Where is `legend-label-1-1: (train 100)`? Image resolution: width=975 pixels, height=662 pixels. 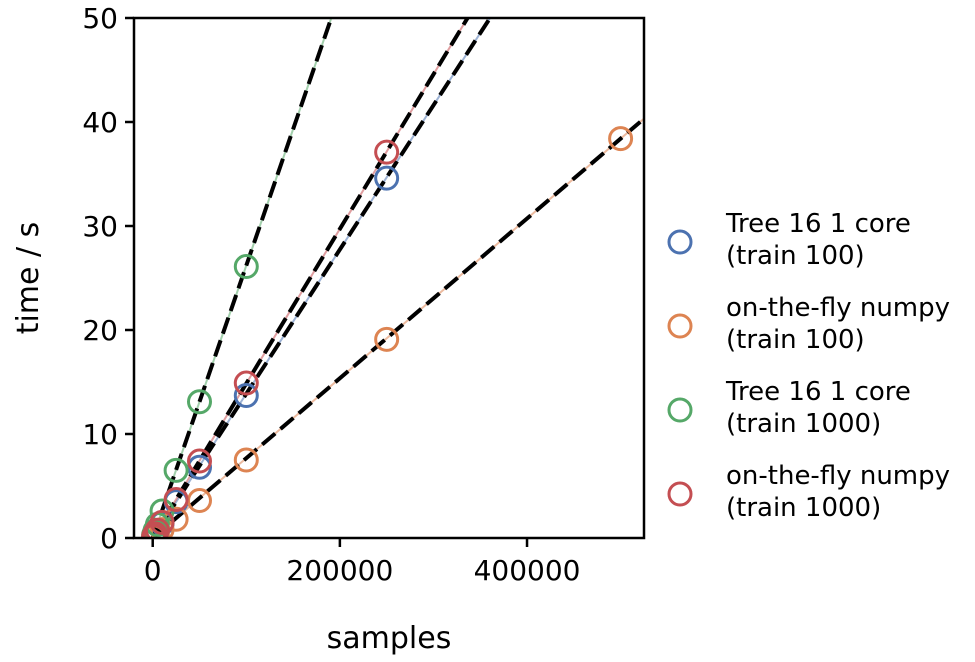
legend-label-1-1: (train 100) is located at coordinates (795, 340).